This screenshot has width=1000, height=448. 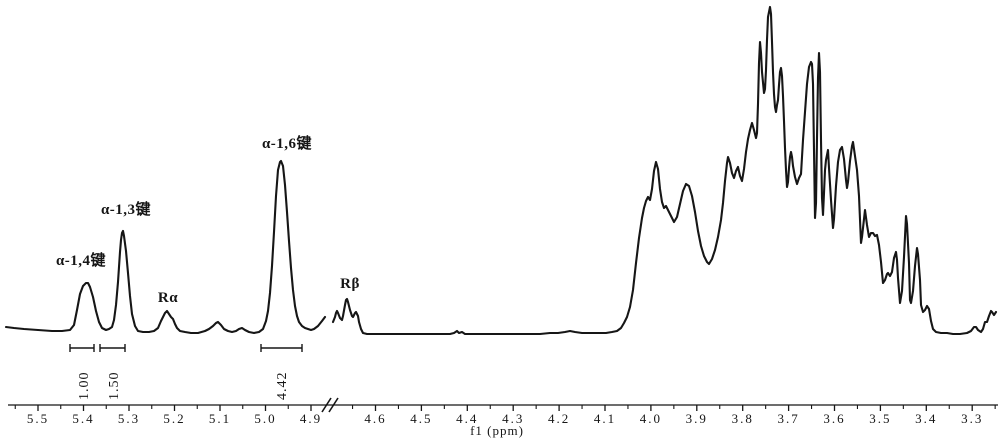 I want to click on peak-label-alpha-1-3: α-1,3键, so click(x=126, y=210).